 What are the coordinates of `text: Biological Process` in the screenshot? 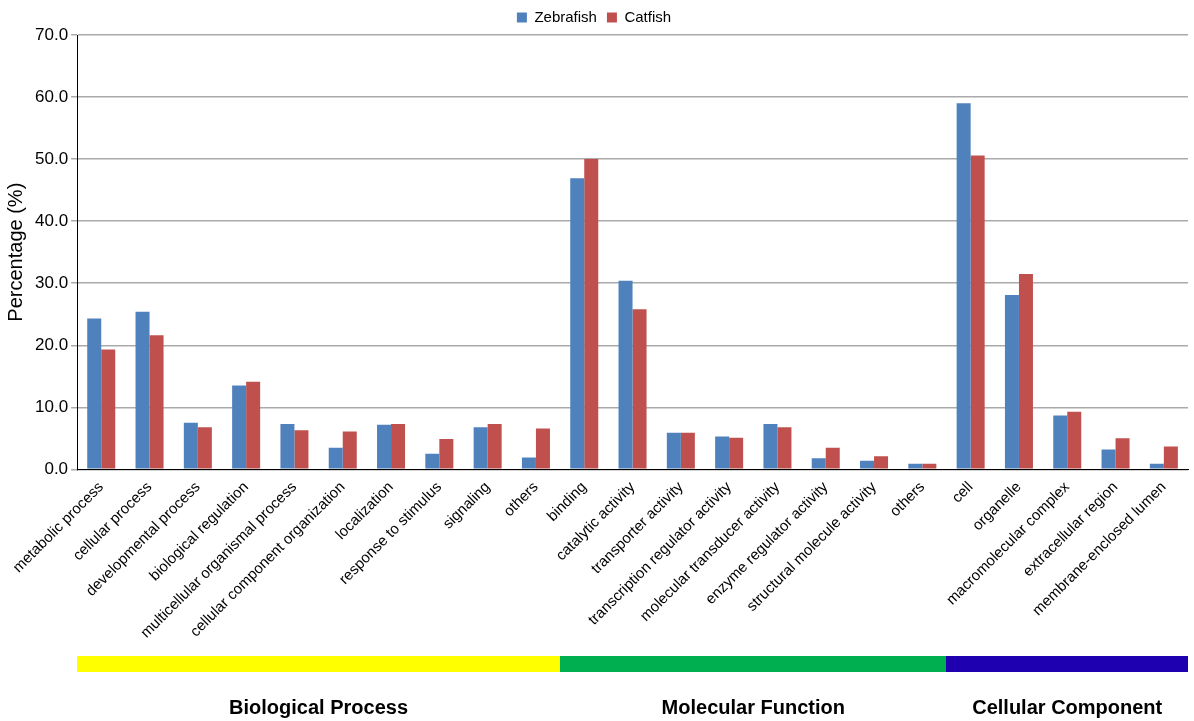 It's located at (319, 707).